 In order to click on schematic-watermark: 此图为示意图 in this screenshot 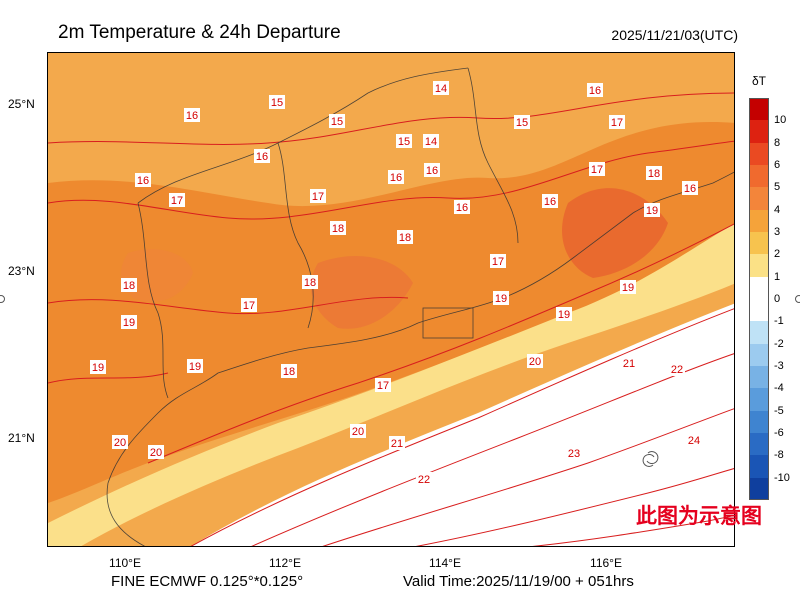, I will do `click(699, 516)`.